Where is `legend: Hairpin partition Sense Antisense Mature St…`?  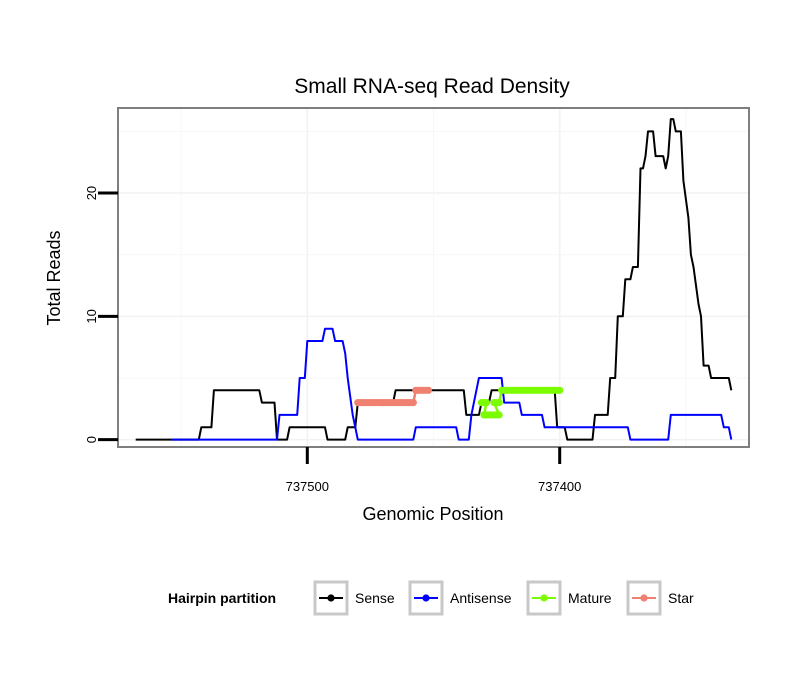 legend: Hairpin partition Sense Antisense Mature St… is located at coordinates (431, 598).